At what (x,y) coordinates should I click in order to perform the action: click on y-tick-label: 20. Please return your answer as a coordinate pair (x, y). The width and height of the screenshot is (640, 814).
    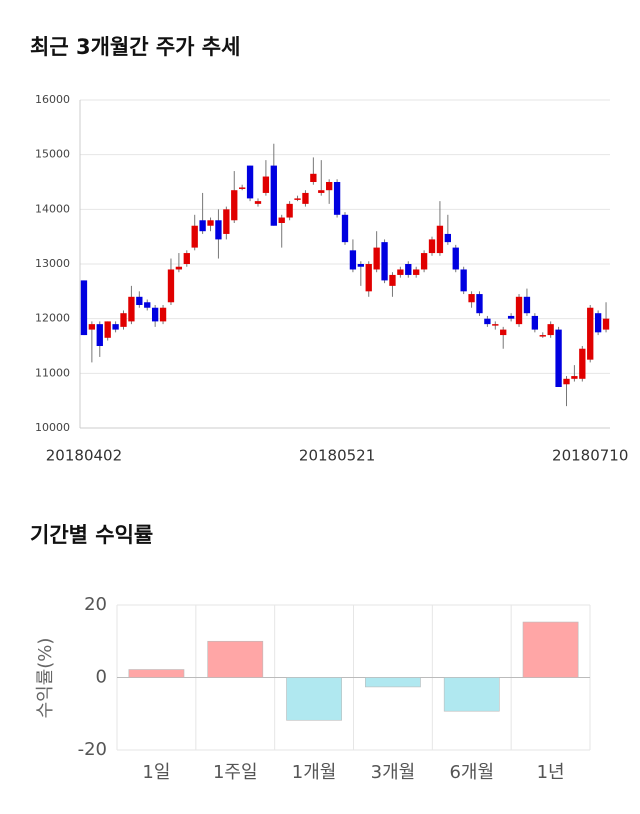
    Looking at the image, I should click on (95, 604).